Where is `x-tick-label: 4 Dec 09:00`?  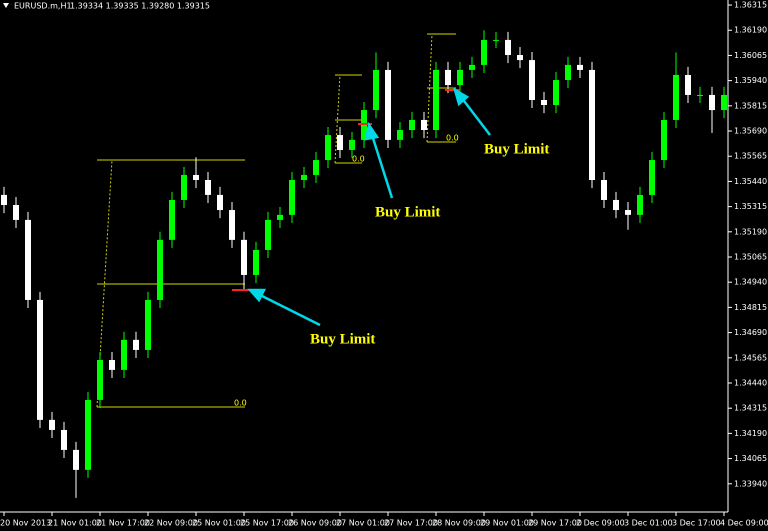
x-tick-label: 4 Dec 09:00 is located at coordinates (744, 523).